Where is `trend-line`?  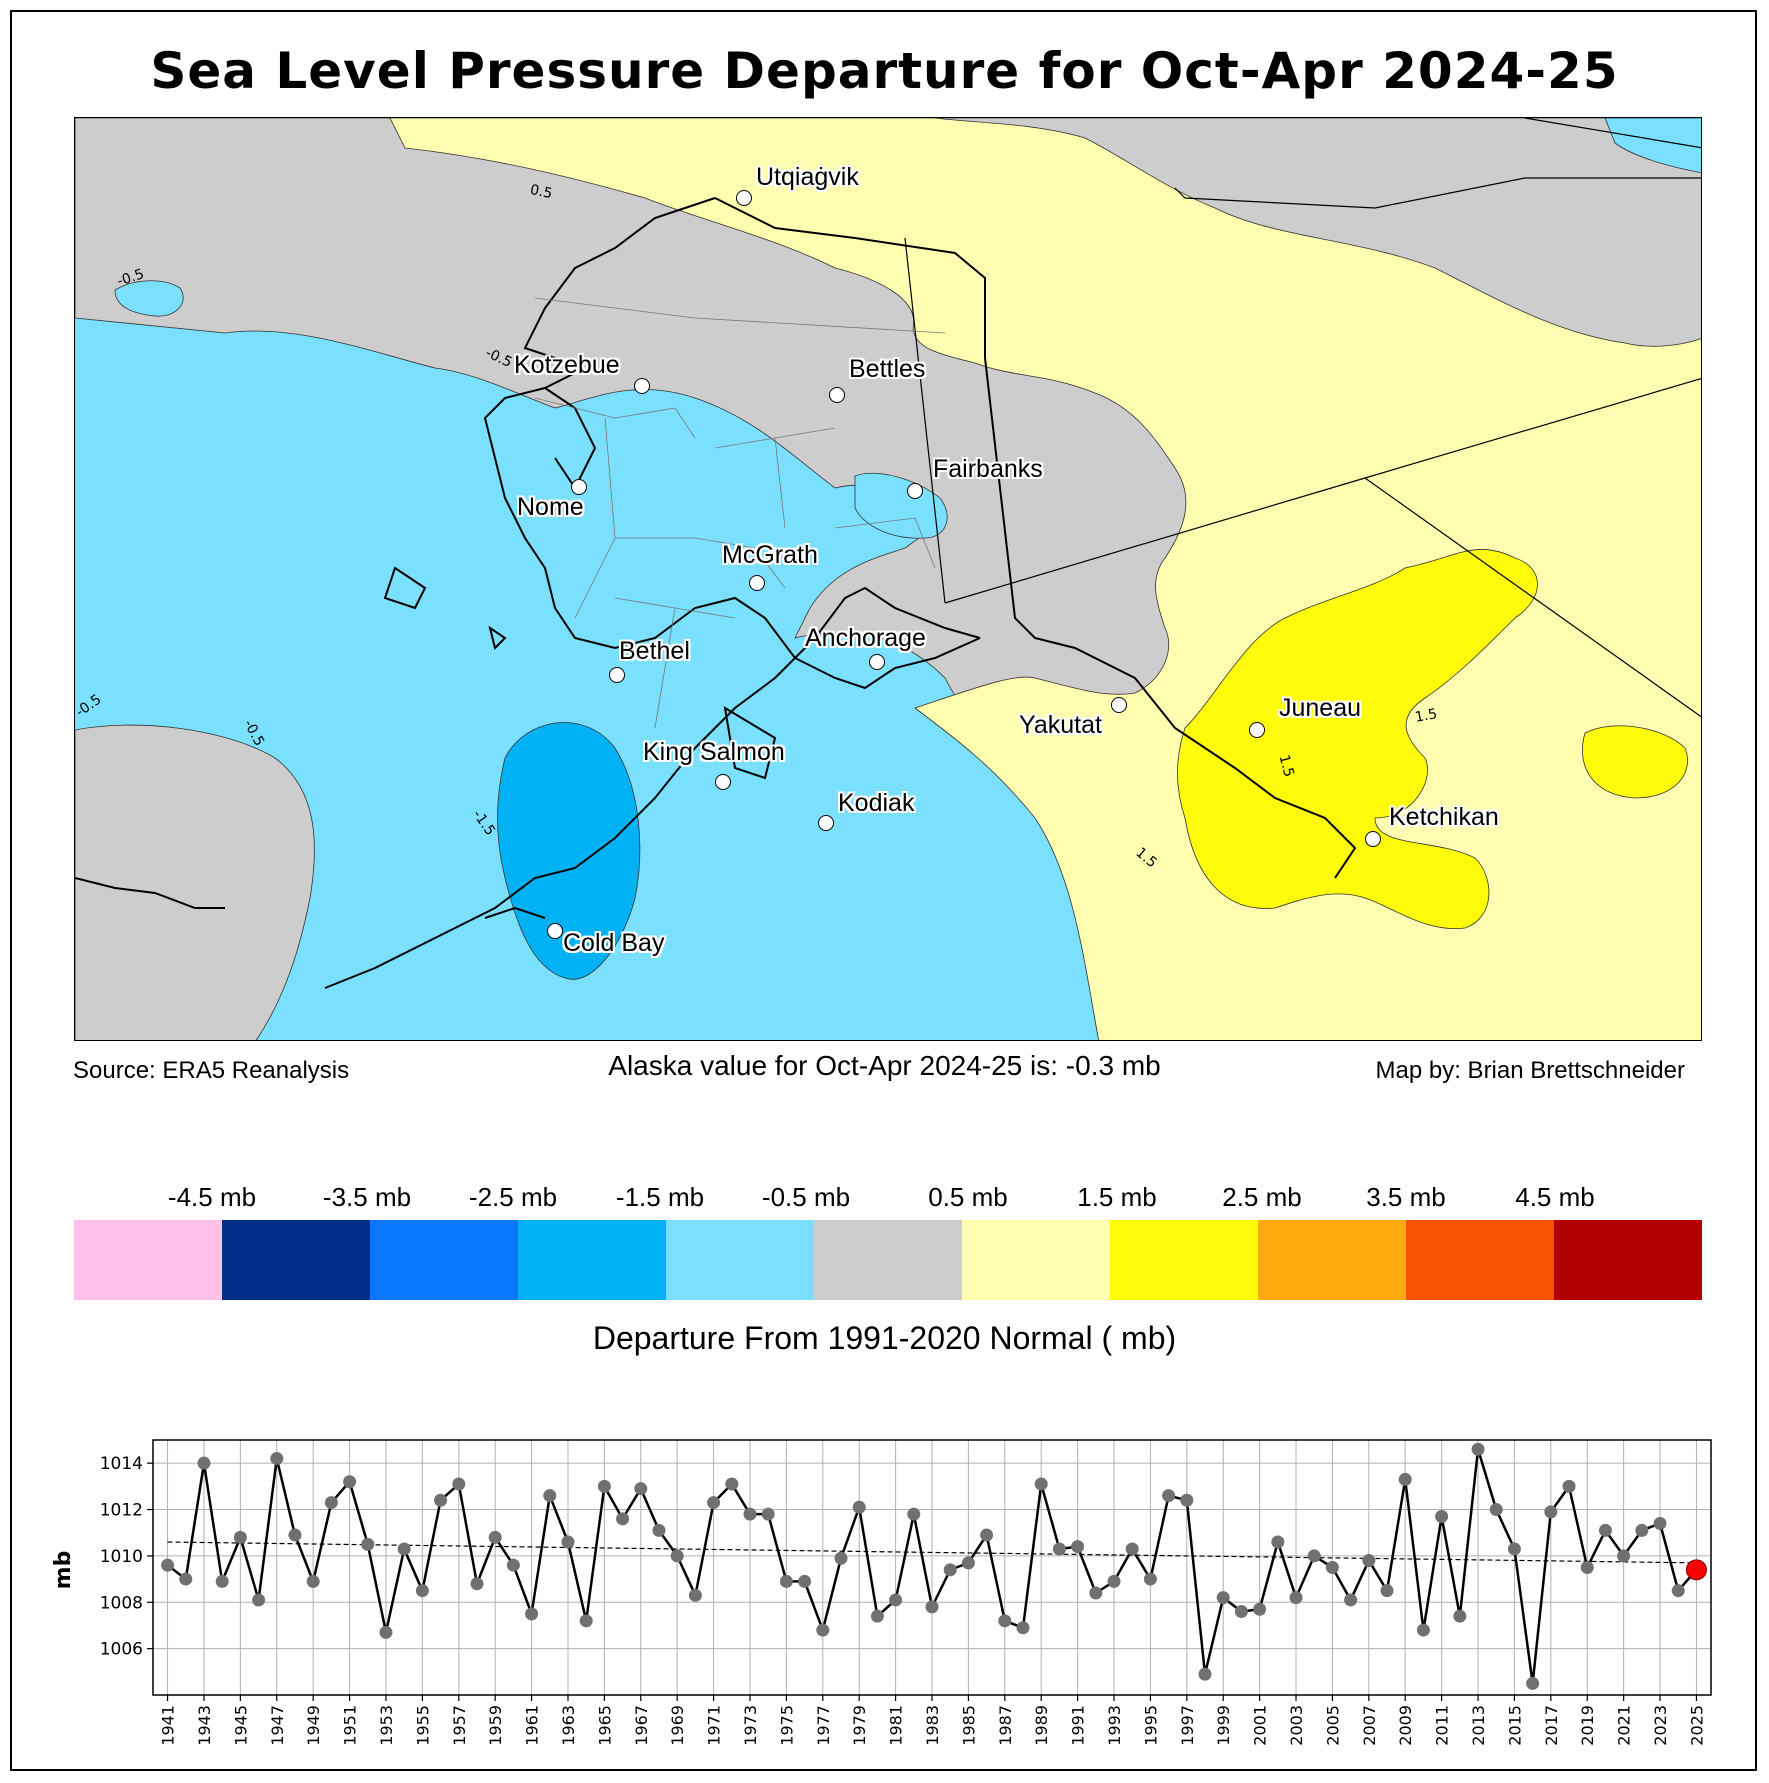 trend-line is located at coordinates (932, 1552).